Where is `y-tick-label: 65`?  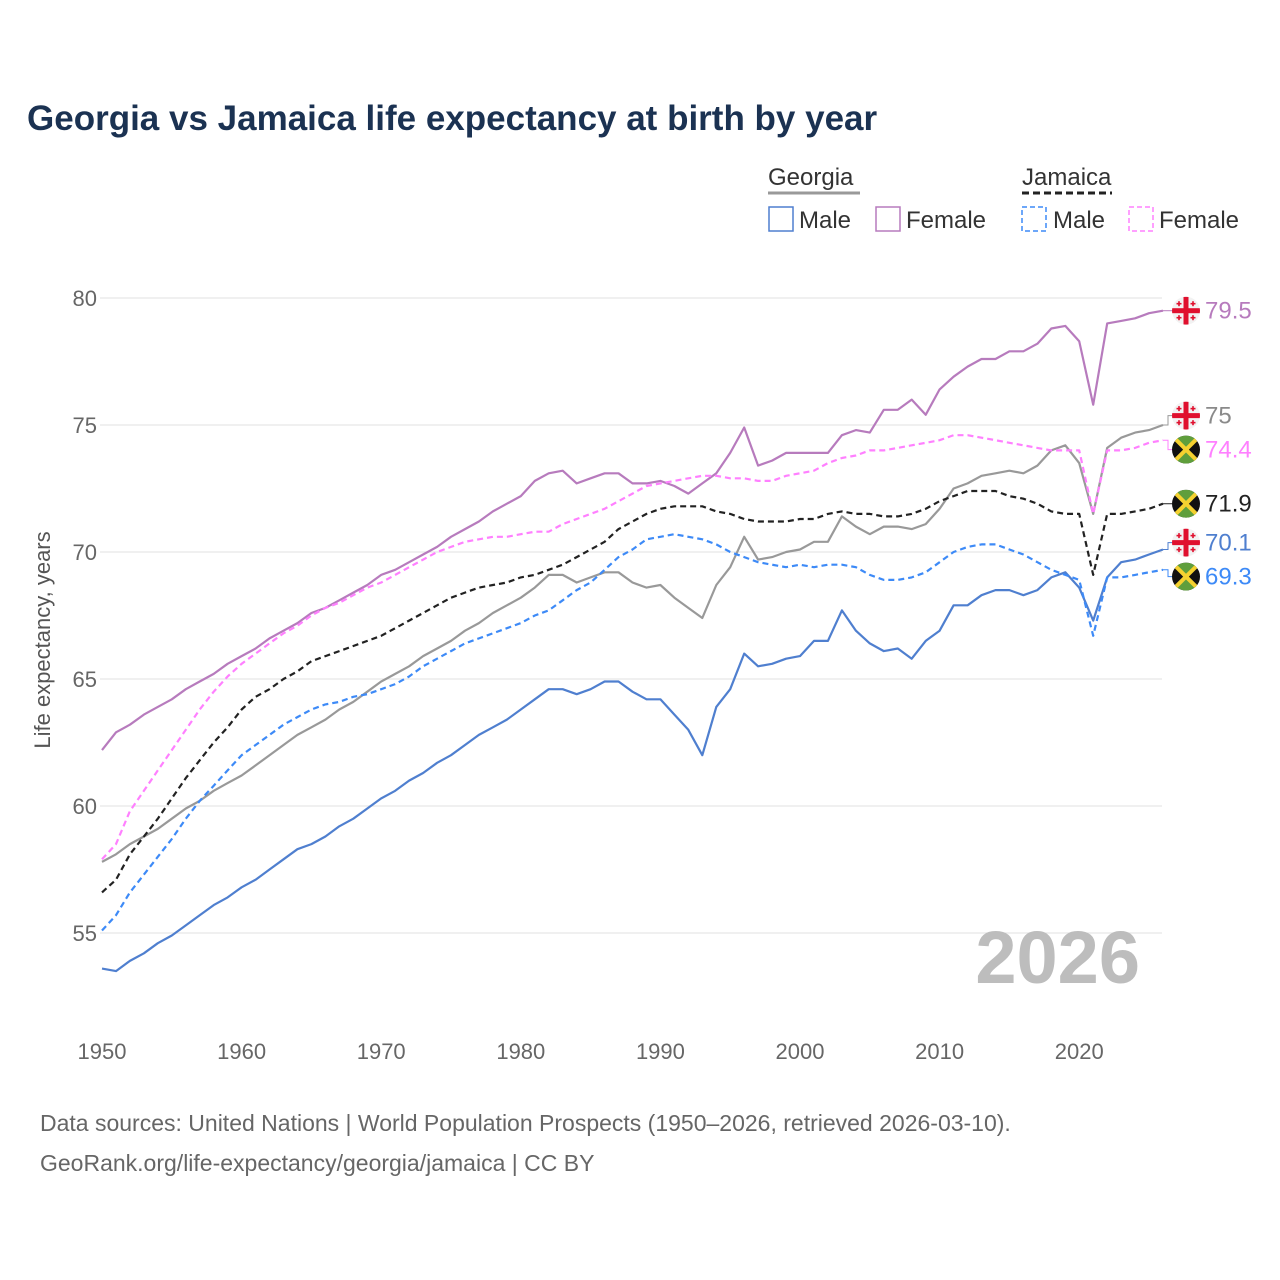 y-tick-label: 65 is located at coordinates (85, 679).